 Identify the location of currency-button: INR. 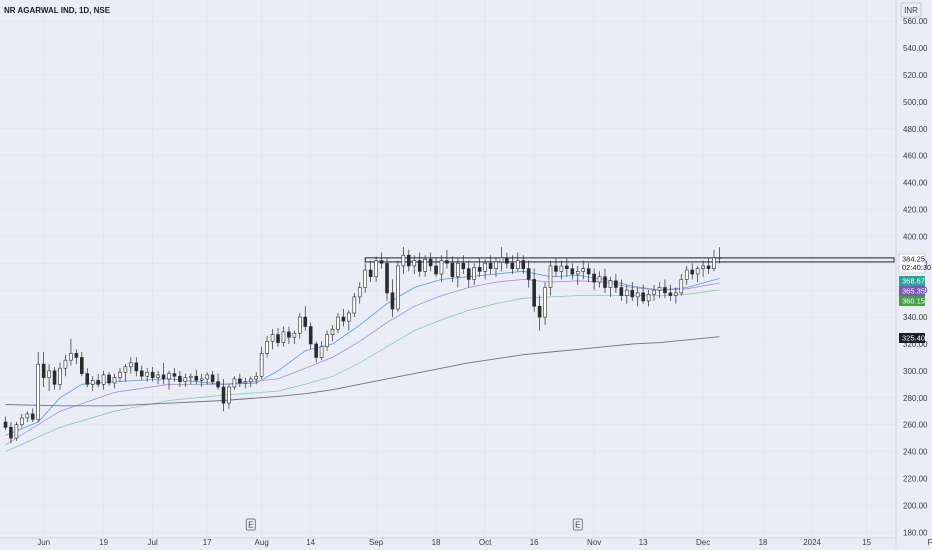
(911, 10).